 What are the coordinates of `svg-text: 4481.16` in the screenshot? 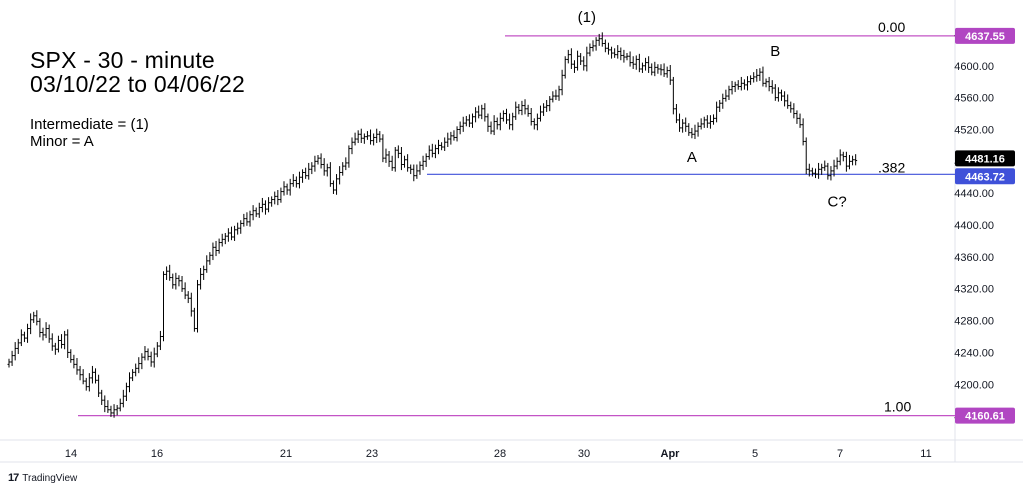 It's located at (985, 159).